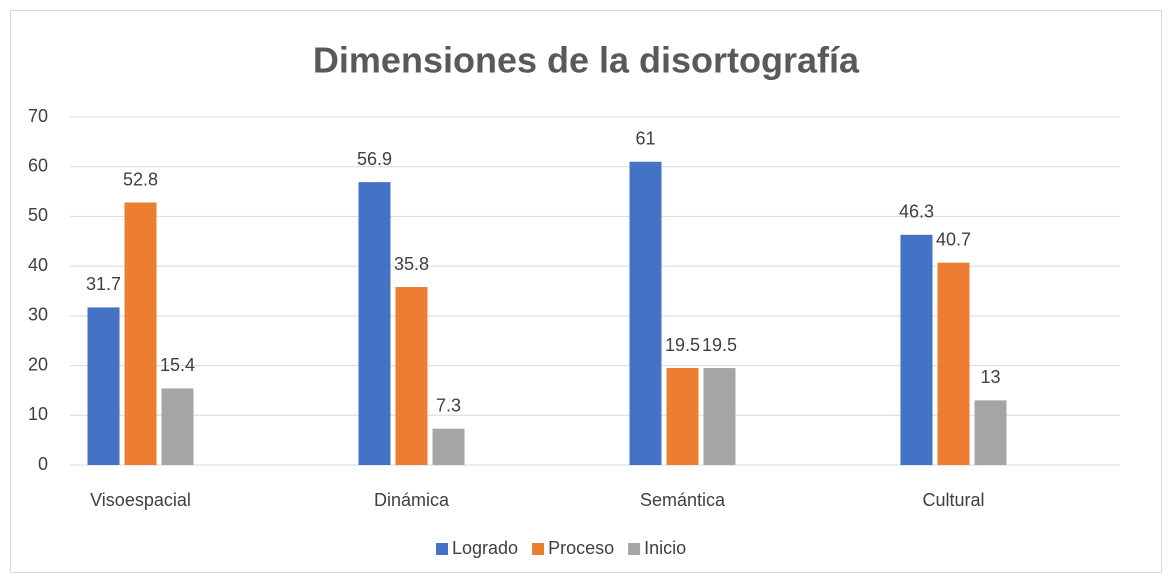  What do you see at coordinates (177, 365) in the screenshot?
I see `value-label: 15.4` at bounding box center [177, 365].